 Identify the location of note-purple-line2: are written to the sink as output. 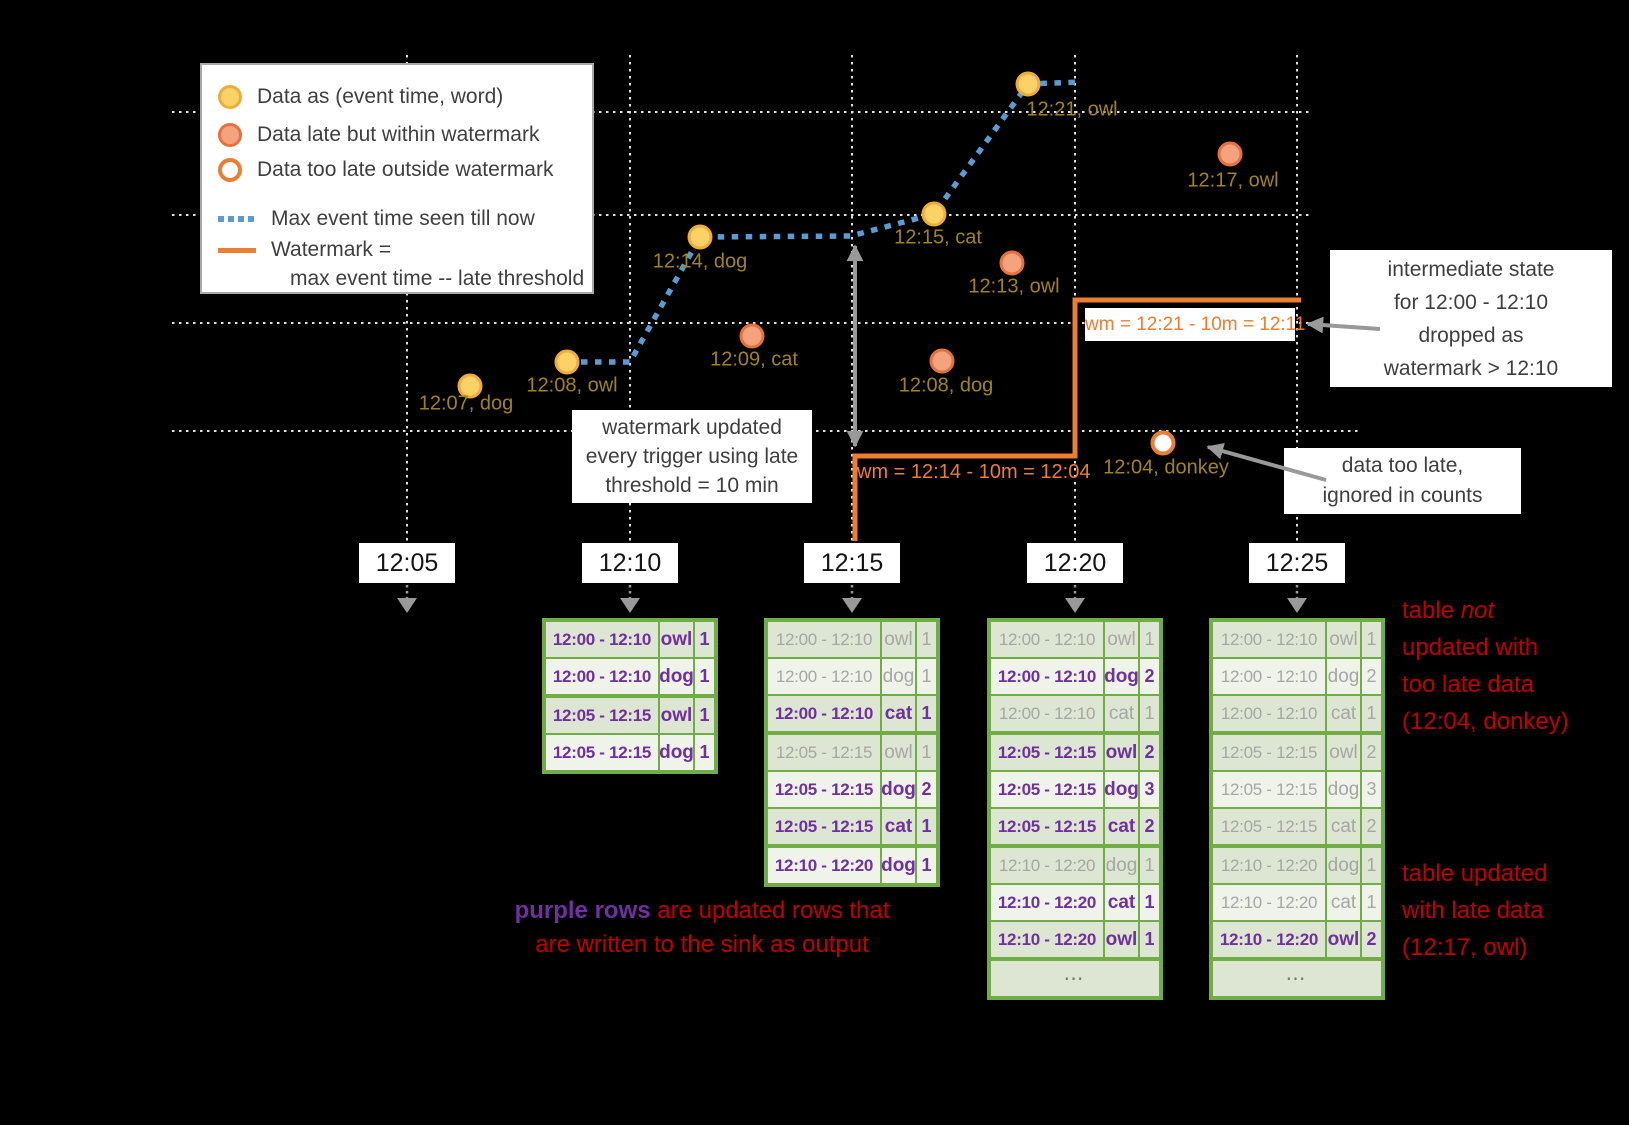
(702, 944).